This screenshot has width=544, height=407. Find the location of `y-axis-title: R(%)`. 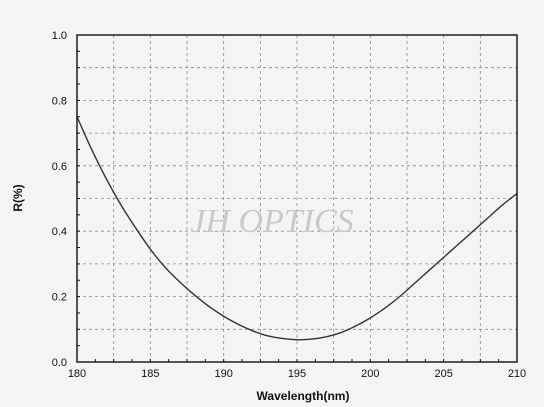

y-axis-title: R(%) is located at coordinates (18, 197).